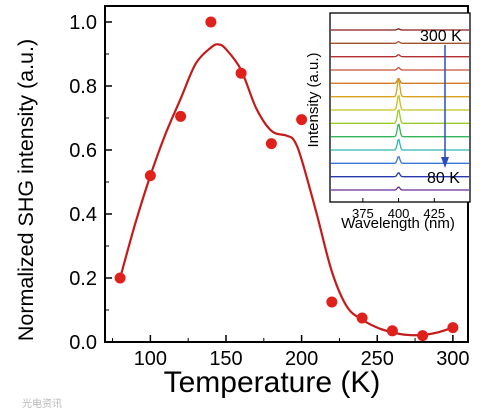  Describe the element at coordinates (225, 359) in the screenshot. I see `x-tick-label: 150` at that location.